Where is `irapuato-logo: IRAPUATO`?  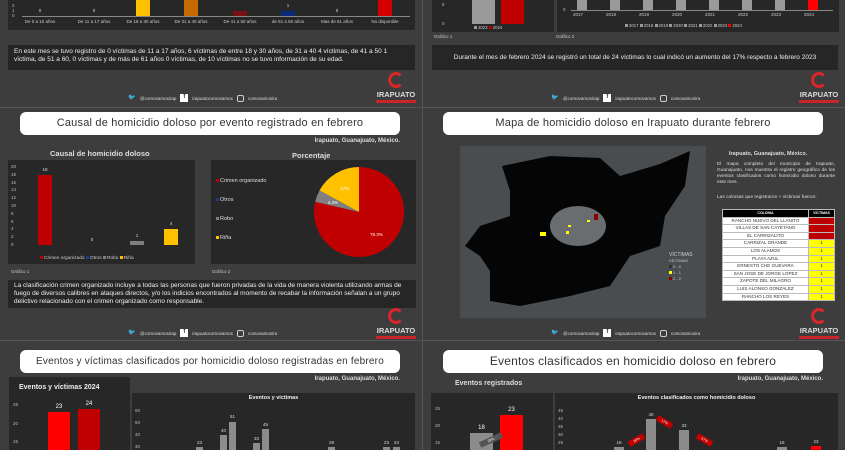 irapuato-logo: IRAPUATO is located at coordinates (819, 323).